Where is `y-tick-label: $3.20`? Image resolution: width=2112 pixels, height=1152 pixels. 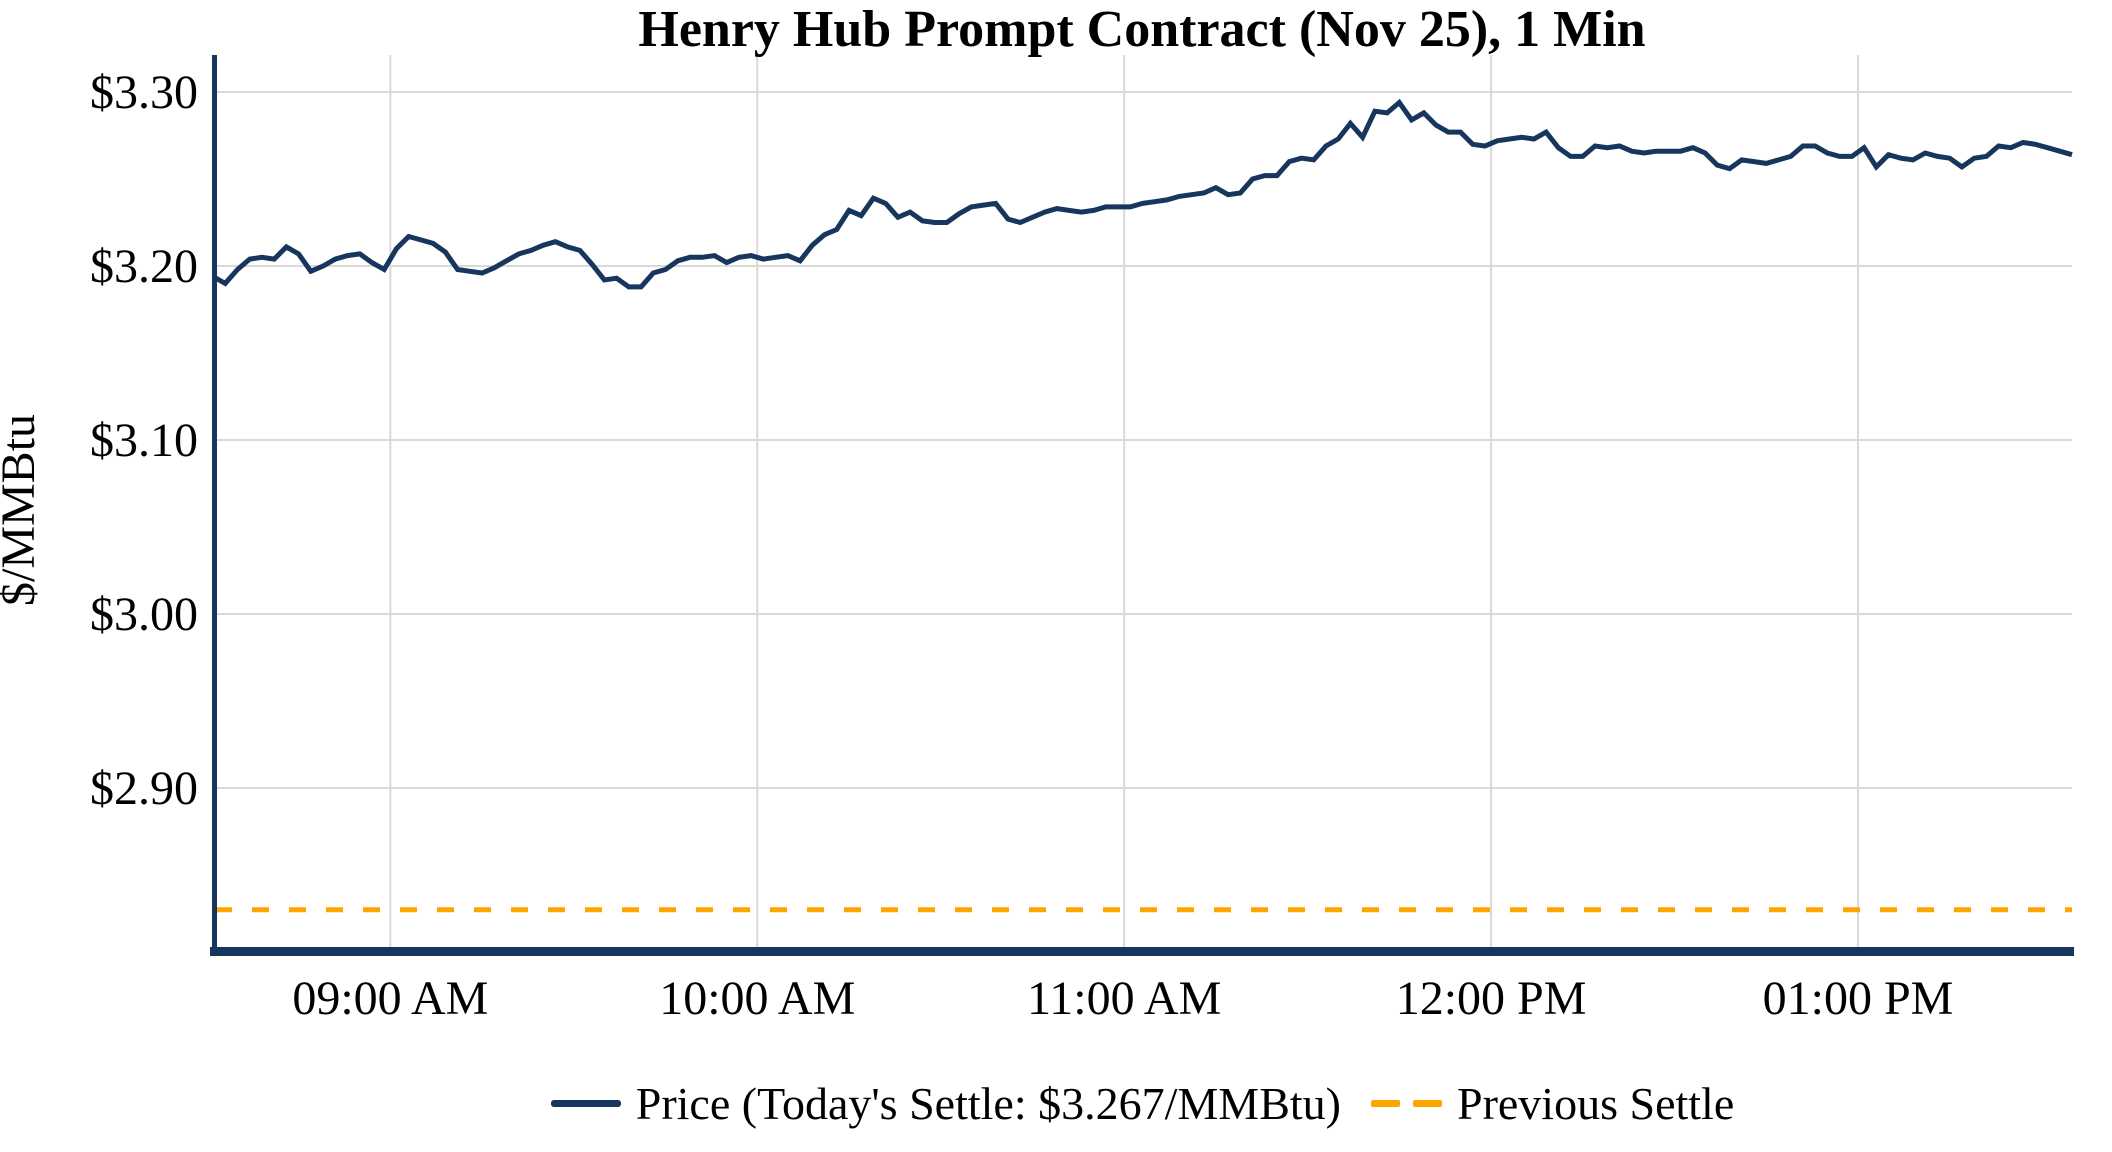 y-tick-label: $3.20 is located at coordinates (144, 266).